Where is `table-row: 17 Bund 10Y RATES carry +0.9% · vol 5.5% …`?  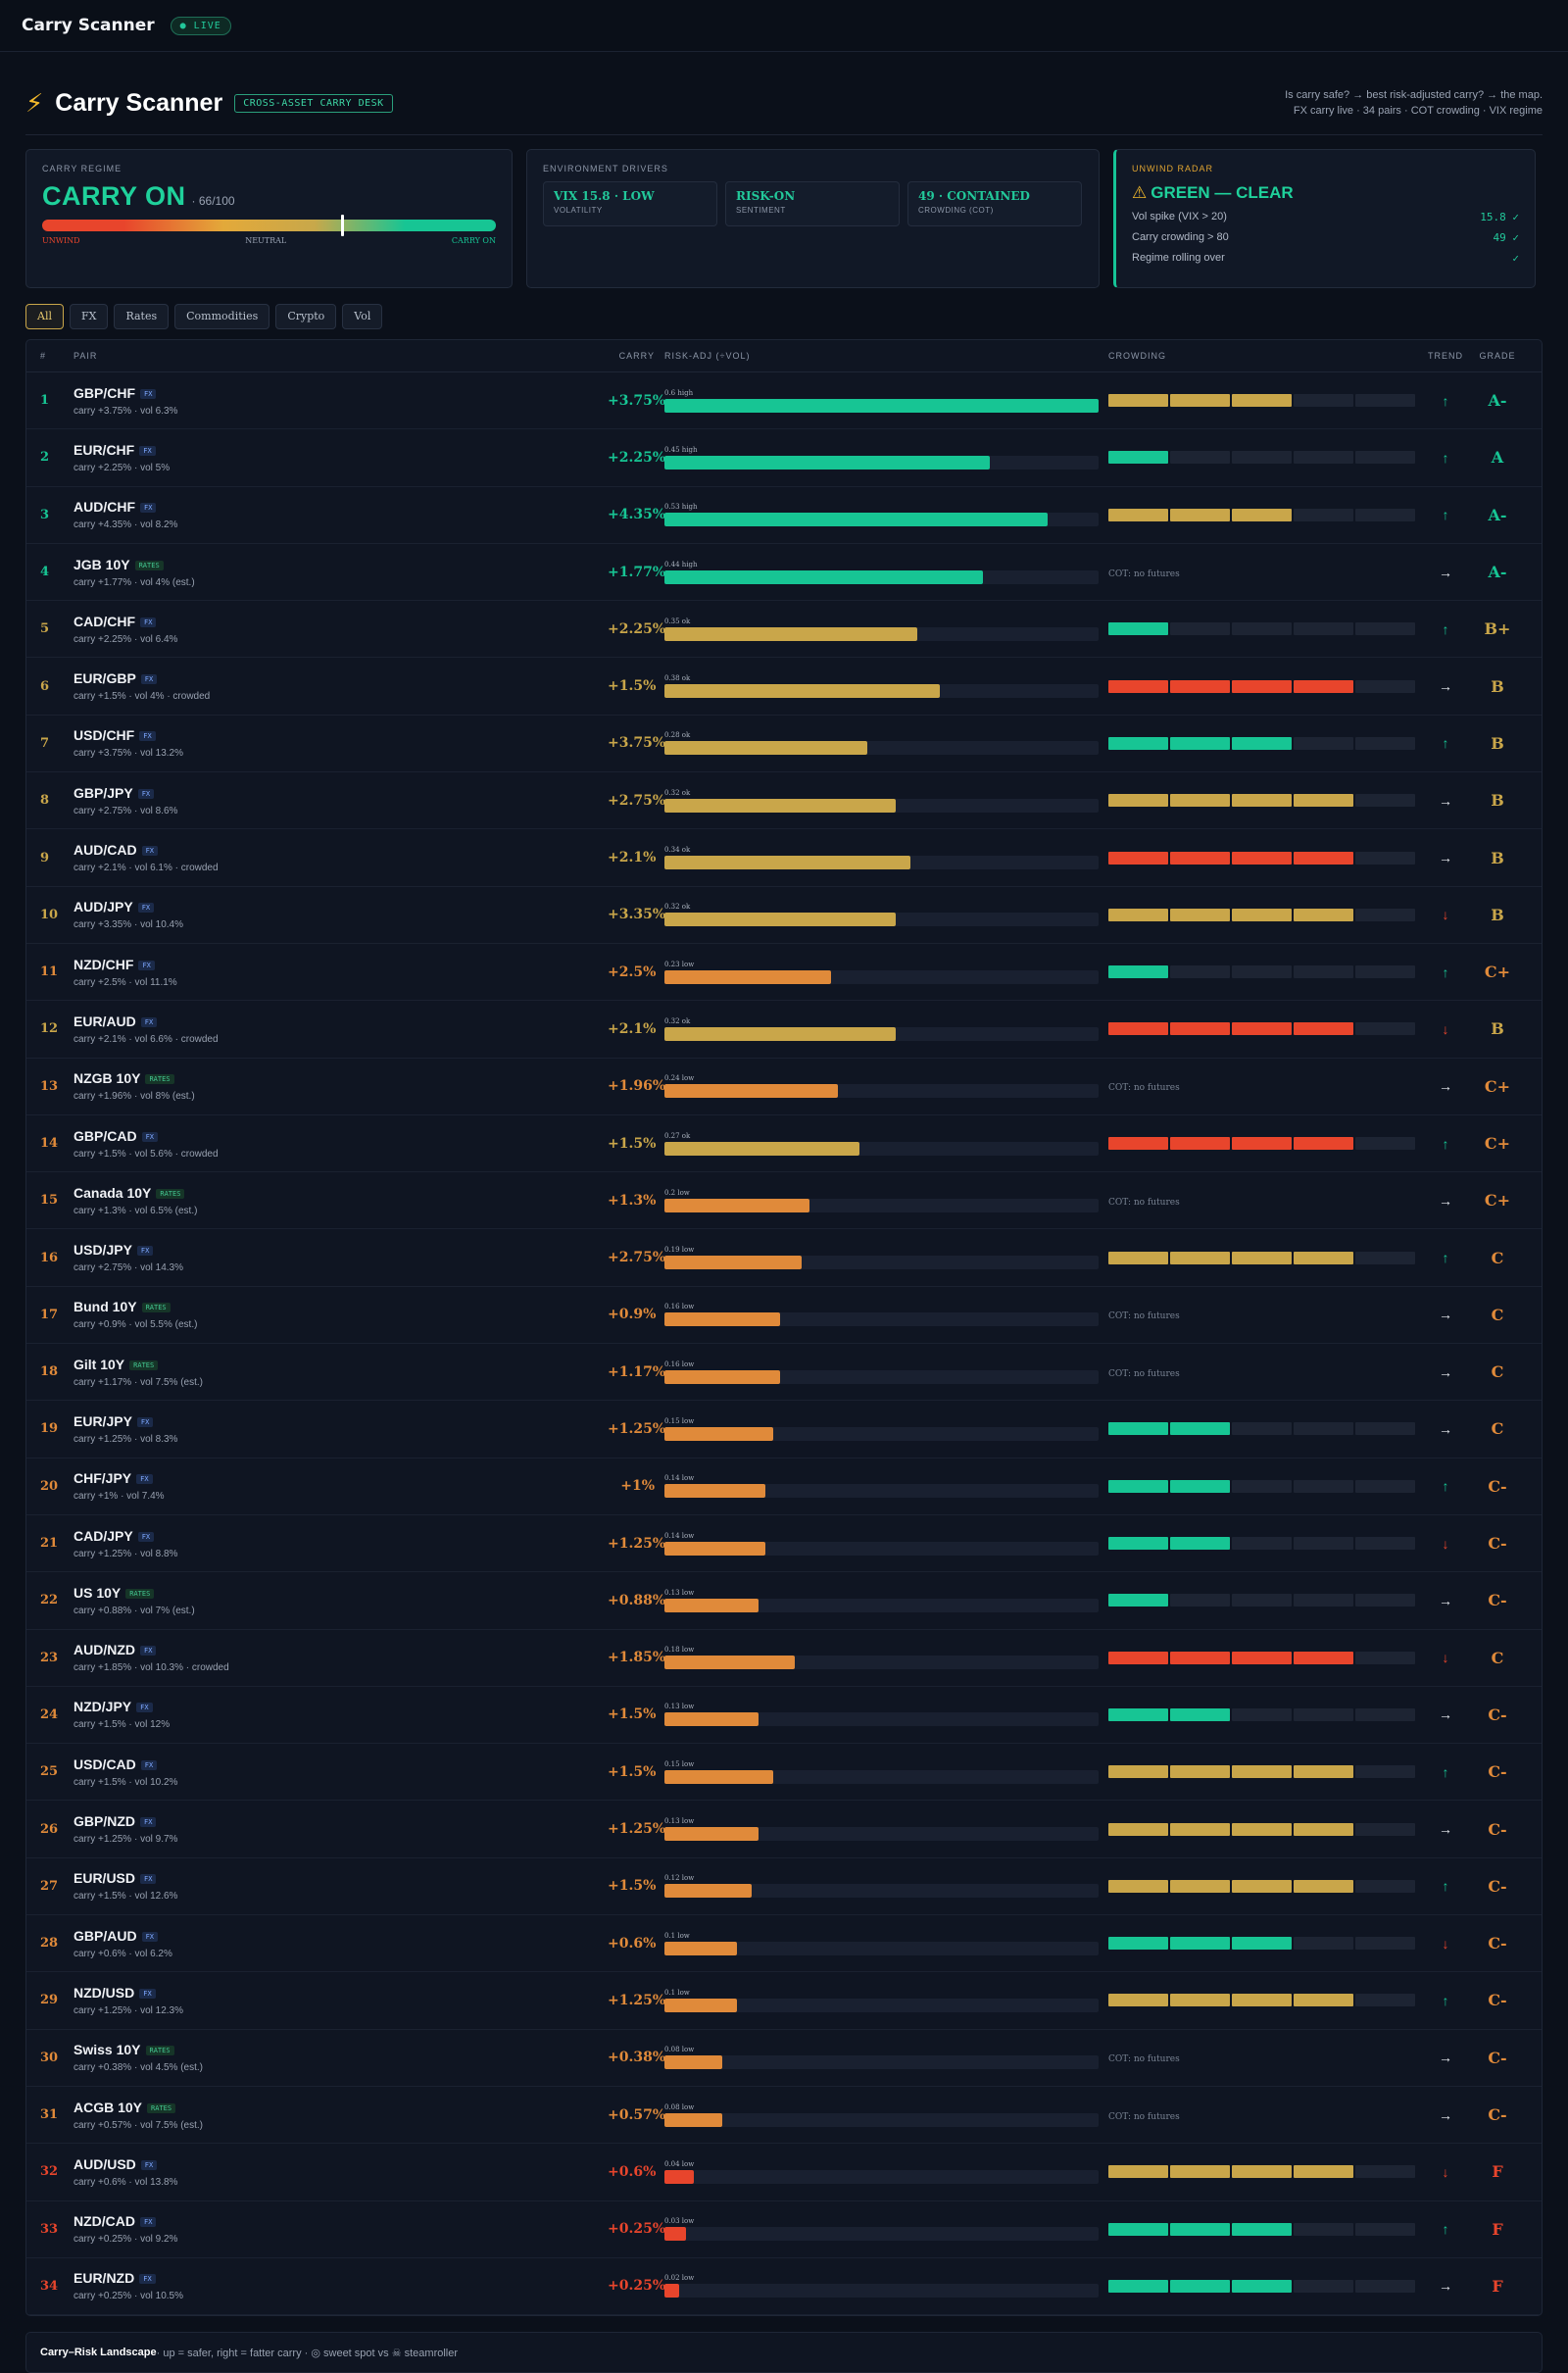 table-row: 17 Bund 10Y RATES carry +0.9% · vol 5.5% … is located at coordinates (784, 1316).